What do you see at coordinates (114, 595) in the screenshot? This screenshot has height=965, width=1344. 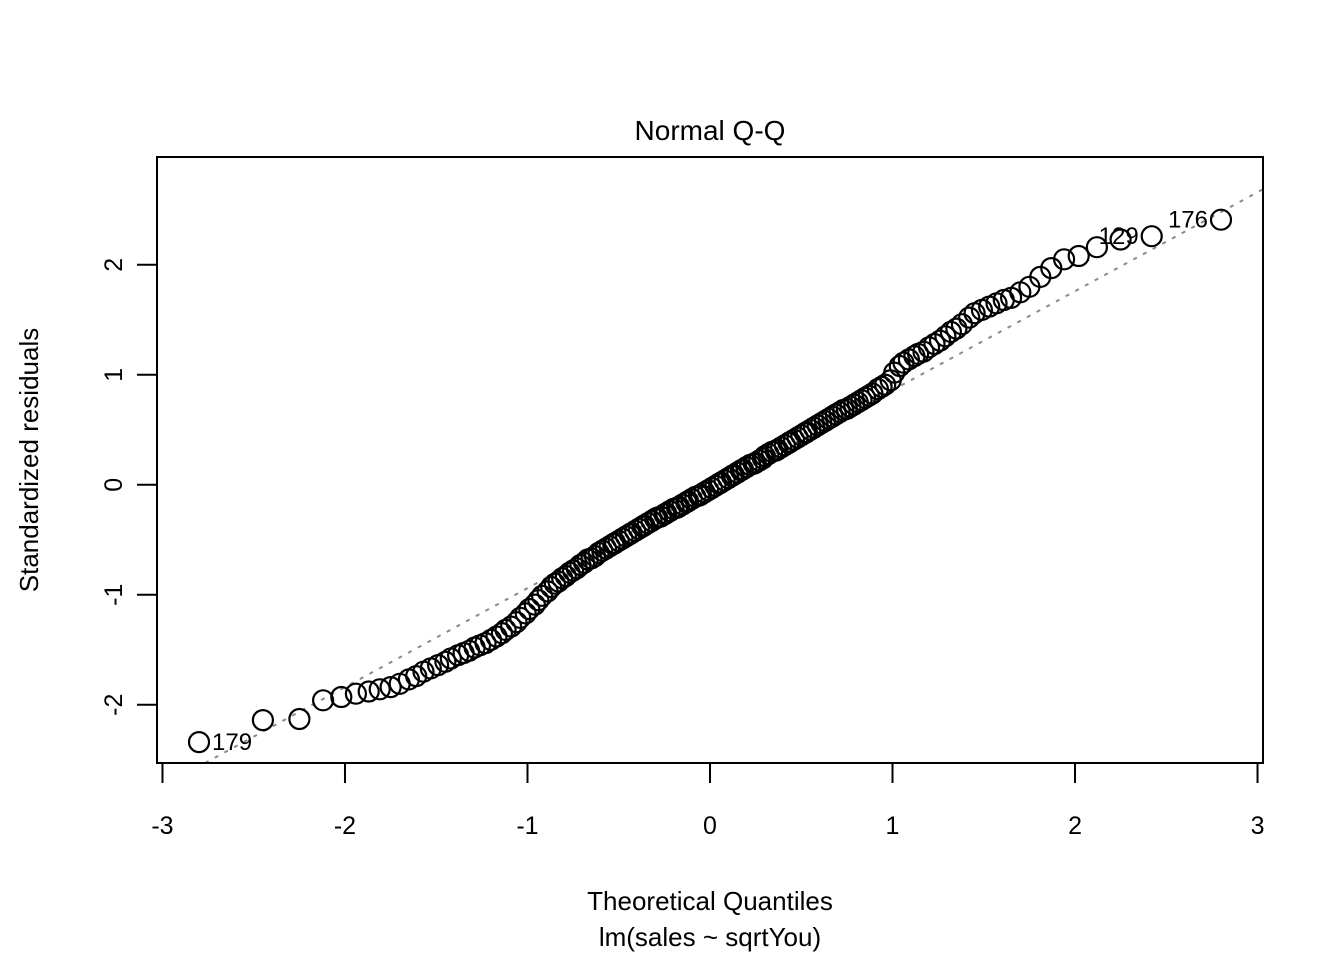 I see `y-tick-label: -1` at bounding box center [114, 595].